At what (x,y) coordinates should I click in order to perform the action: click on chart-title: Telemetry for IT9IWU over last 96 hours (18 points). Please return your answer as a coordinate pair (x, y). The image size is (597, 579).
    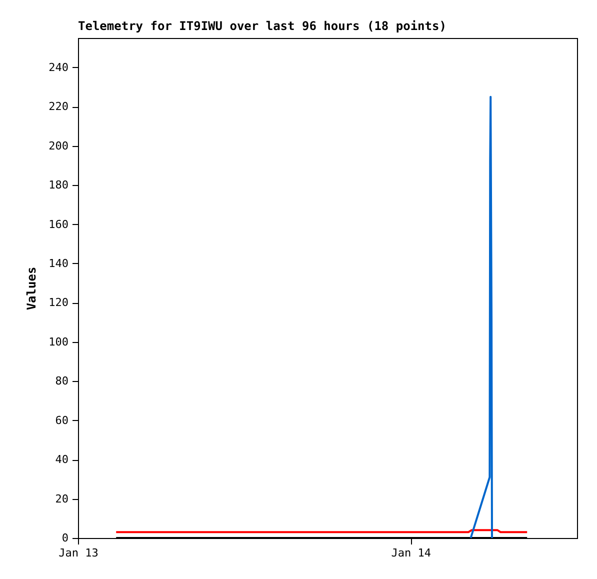
    Looking at the image, I should click on (262, 26).